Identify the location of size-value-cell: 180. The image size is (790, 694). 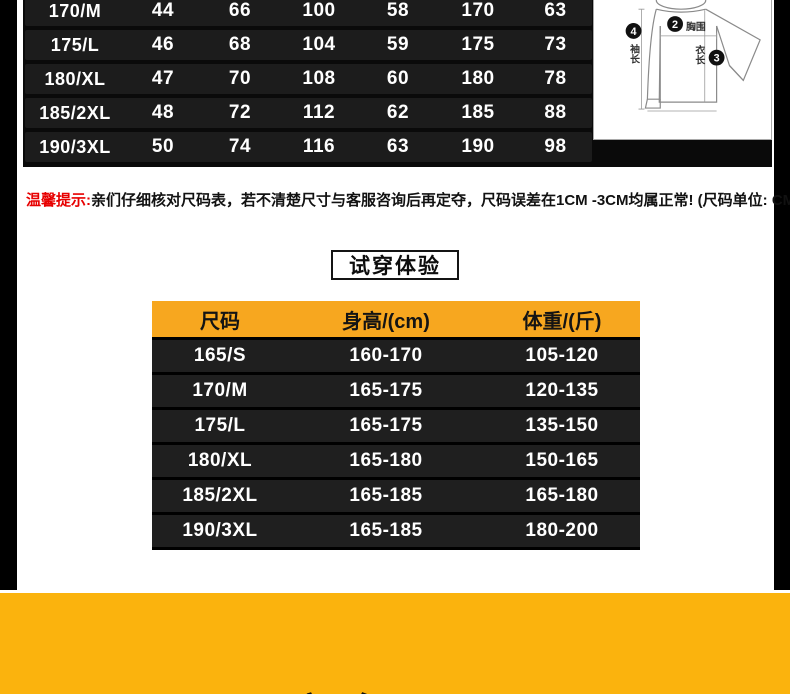
(478, 78).